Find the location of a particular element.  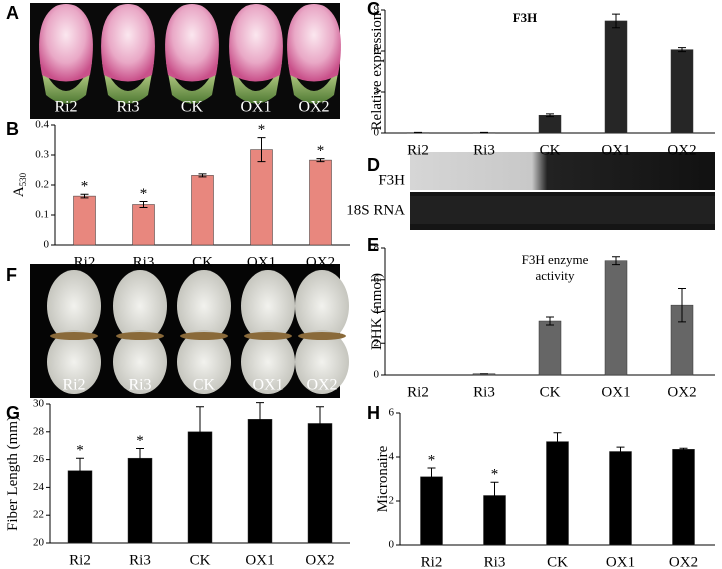

y-tick-label: 2 is located at coordinates (377, 343).